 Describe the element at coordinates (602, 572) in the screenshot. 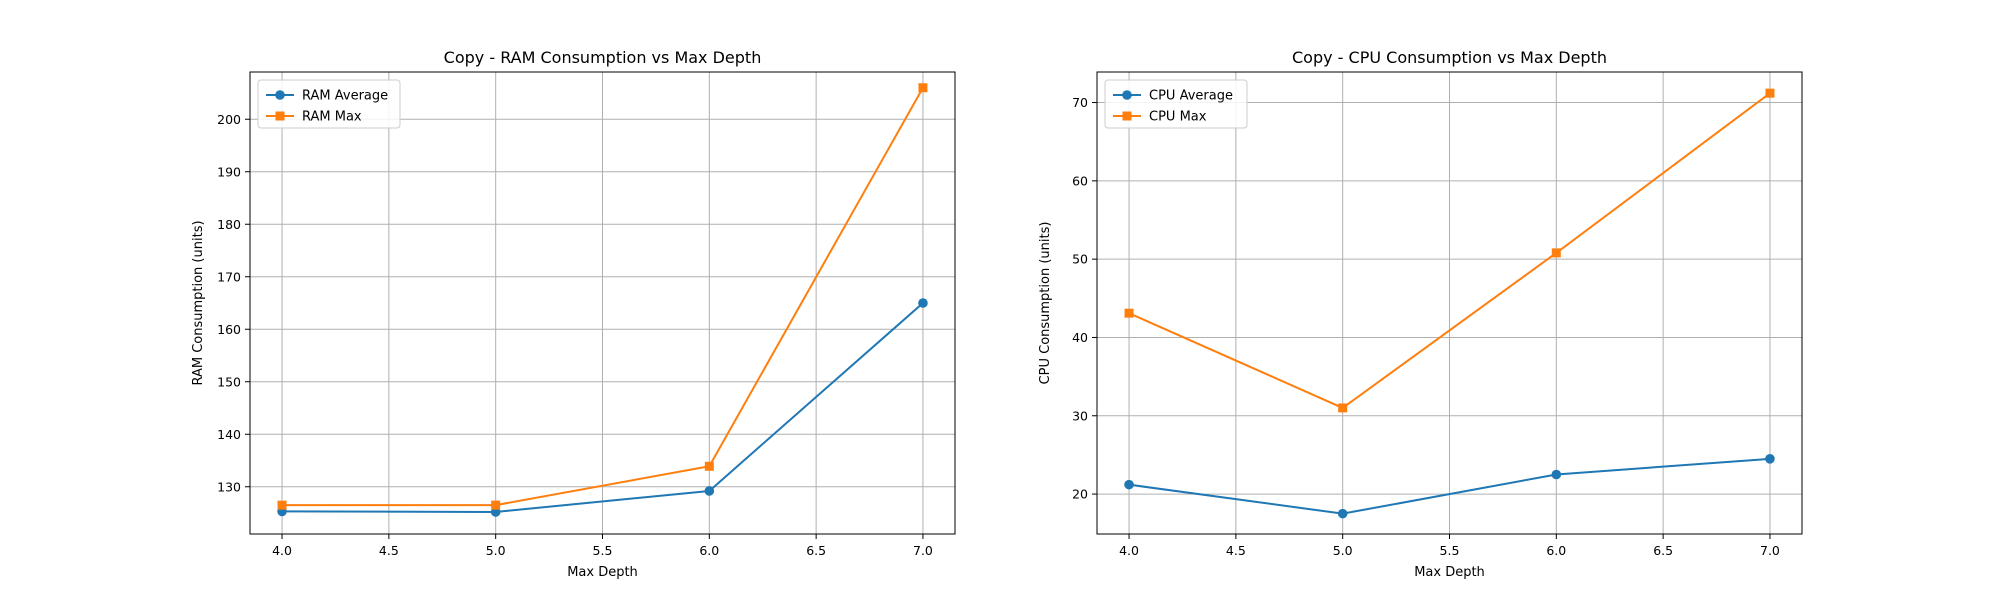

I see `ram-x-axis-label: Max Depth` at that location.